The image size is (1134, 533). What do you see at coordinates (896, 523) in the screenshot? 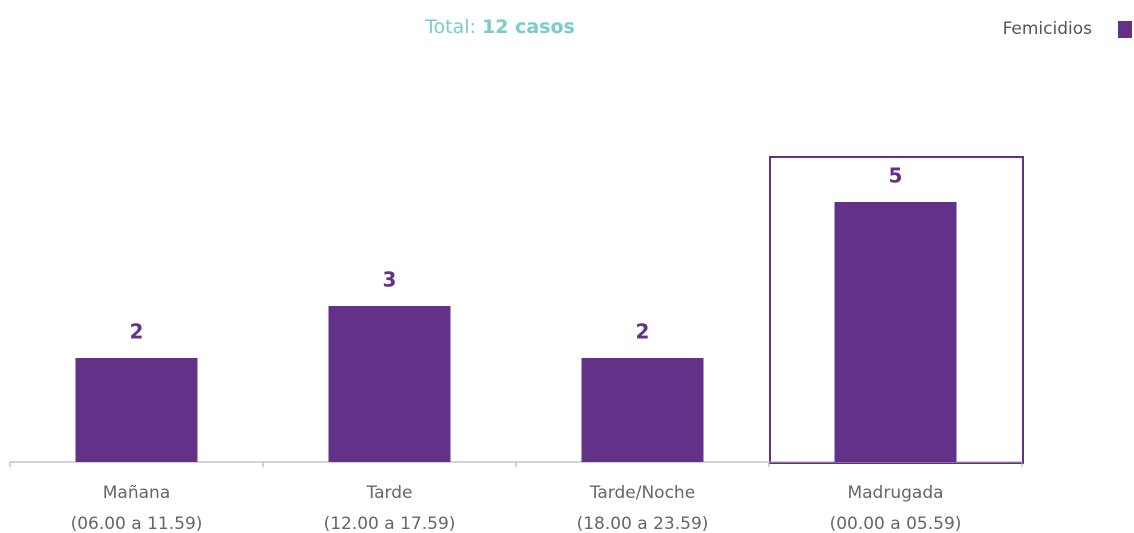
I see `x-tick-sublabel: (00.00 a 05.59)` at bounding box center [896, 523].